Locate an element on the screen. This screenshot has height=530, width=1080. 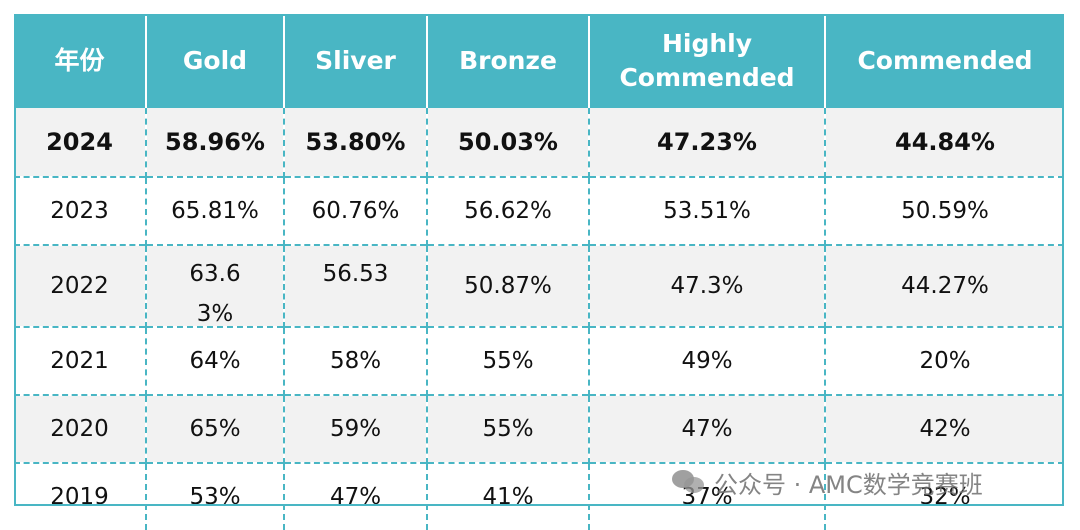
cell-highly-commended: 47.23% is located at coordinates (706, 142).